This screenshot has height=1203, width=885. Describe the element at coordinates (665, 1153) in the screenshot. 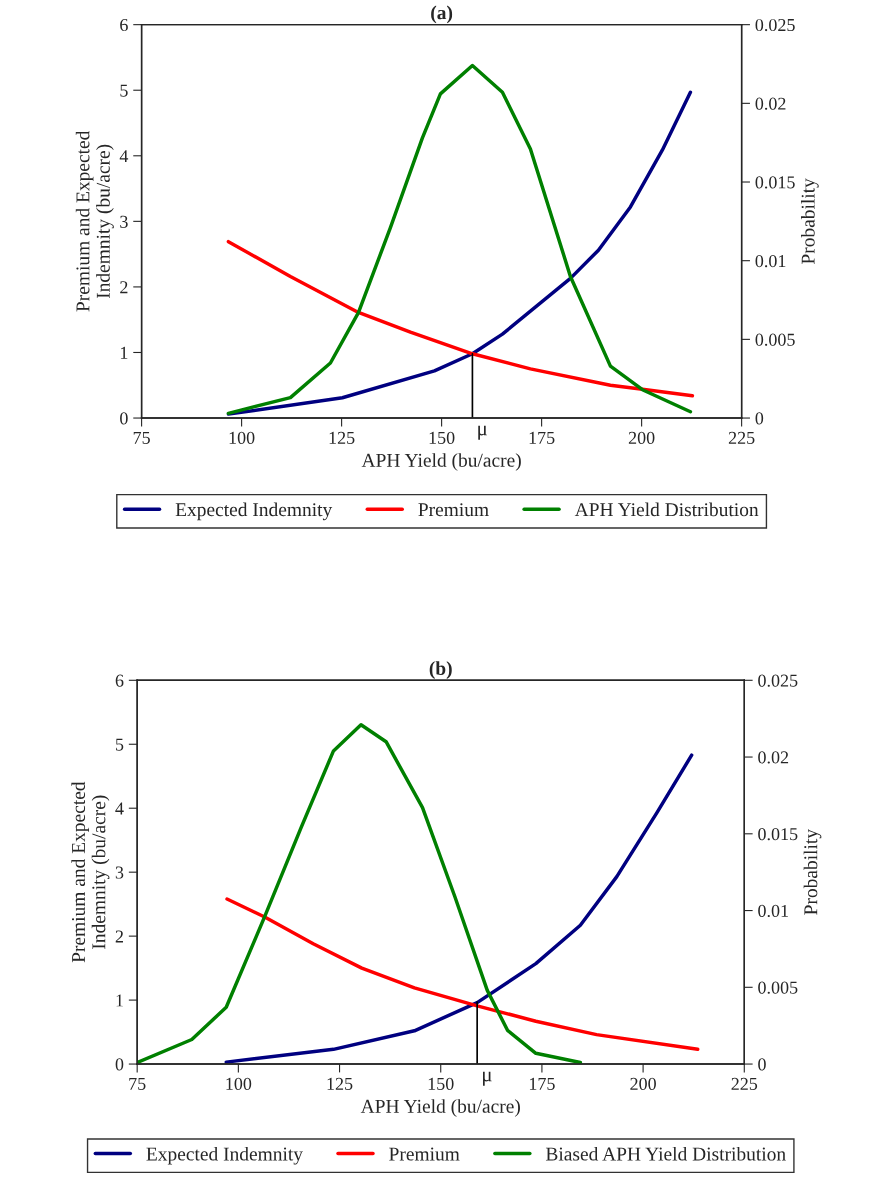

I see `legend-label: Biased APH Yield Distribution` at that location.